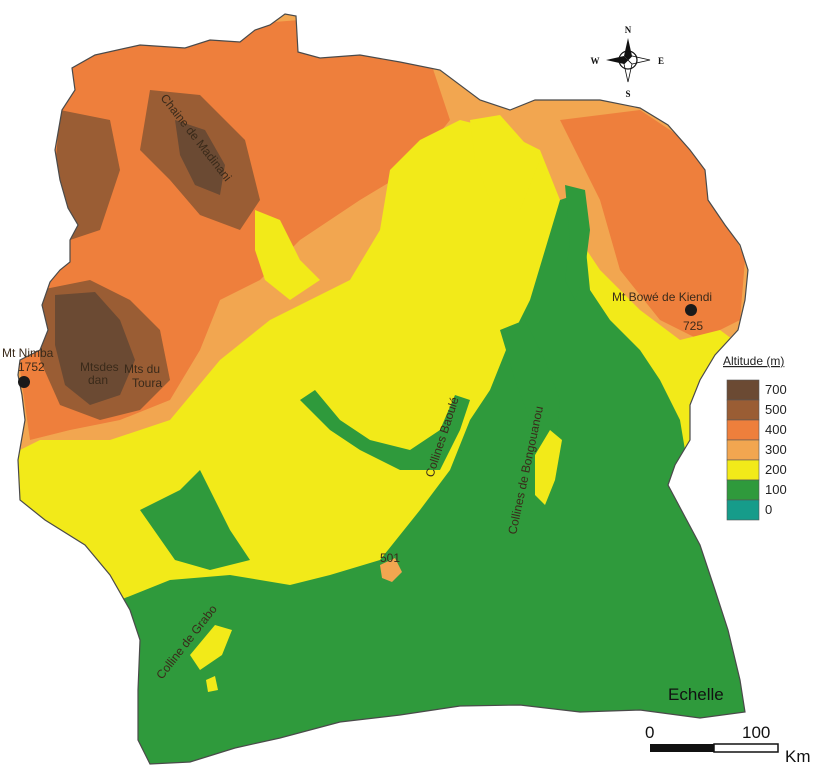 The width and height of the screenshot is (836, 771). I want to click on zone-100-branch-north, so click(577, 242).